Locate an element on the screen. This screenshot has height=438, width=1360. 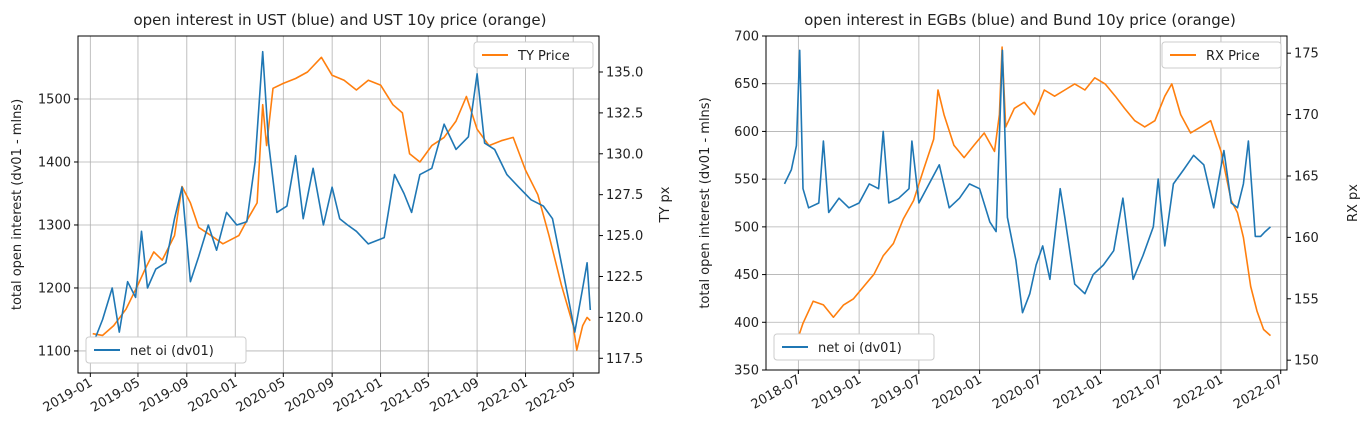
y-tick-label: 1400 is located at coordinates (54, 162).